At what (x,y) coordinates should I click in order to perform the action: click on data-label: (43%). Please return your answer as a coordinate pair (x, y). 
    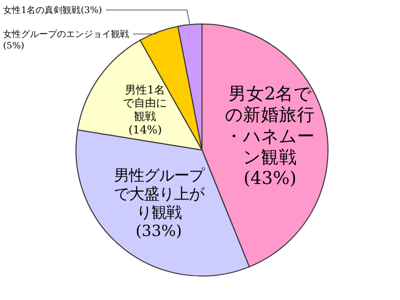
    Looking at the image, I should click on (270, 178).